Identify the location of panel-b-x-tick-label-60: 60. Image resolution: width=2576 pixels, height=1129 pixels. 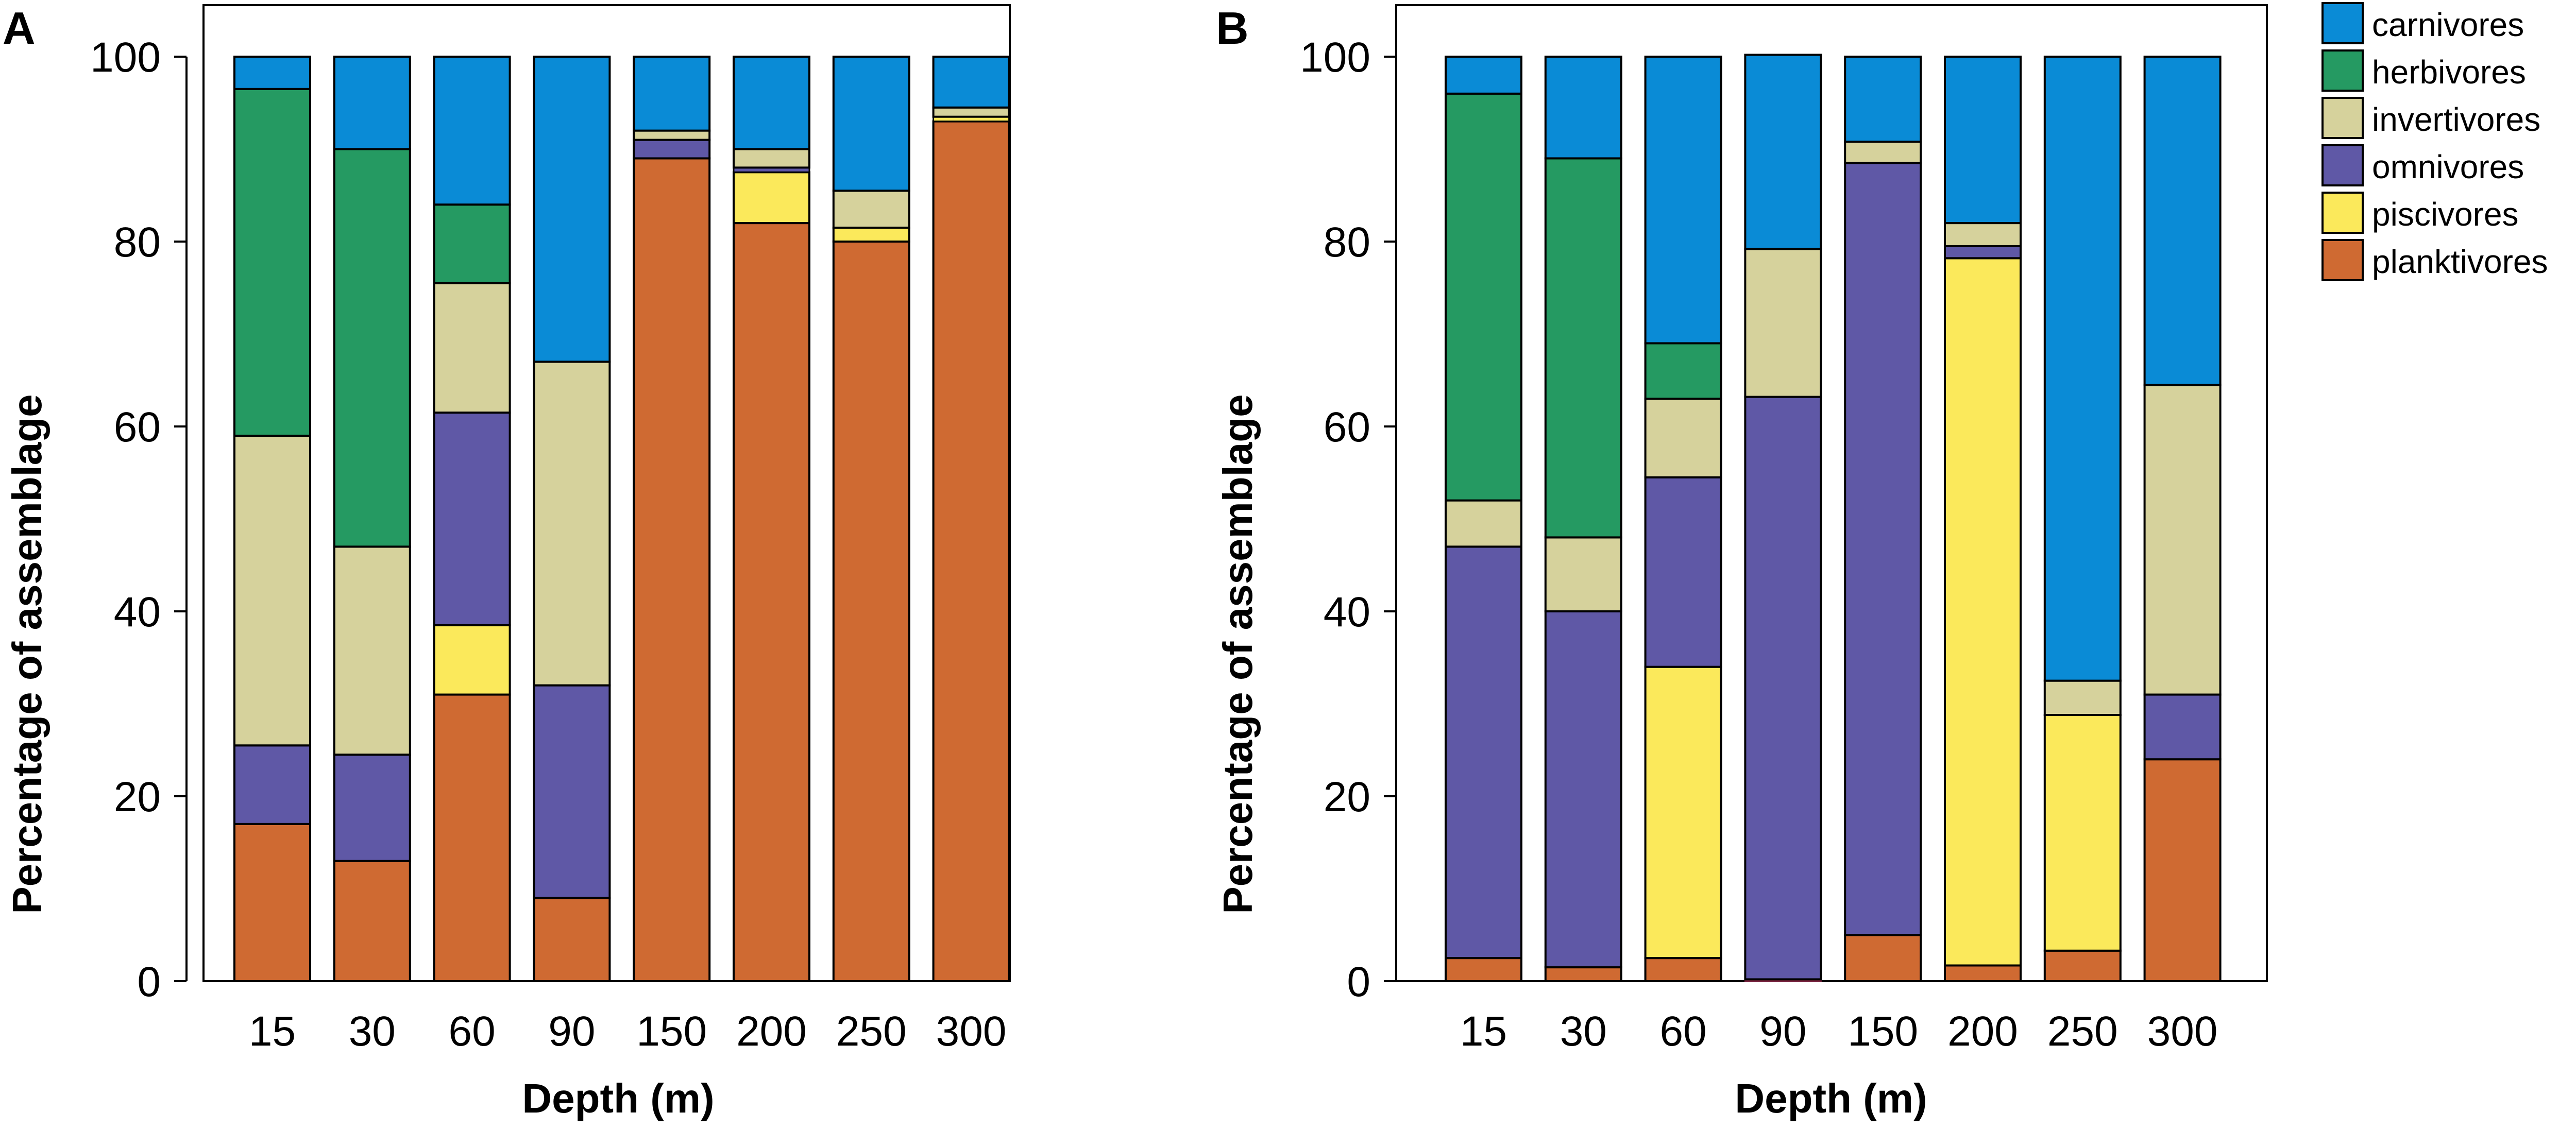
(1682, 1031).